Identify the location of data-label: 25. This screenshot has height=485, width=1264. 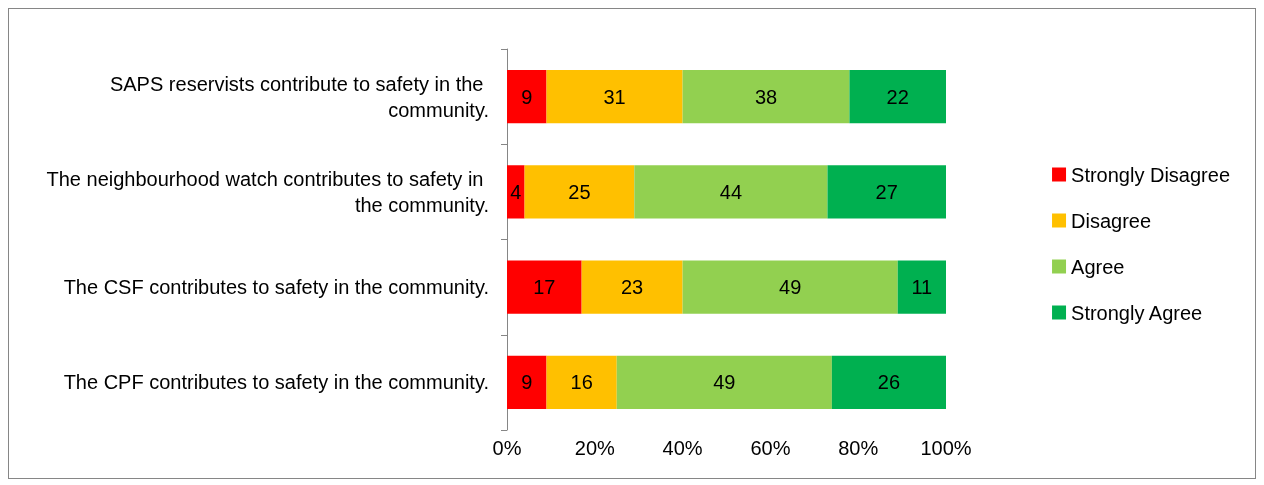
(579, 191).